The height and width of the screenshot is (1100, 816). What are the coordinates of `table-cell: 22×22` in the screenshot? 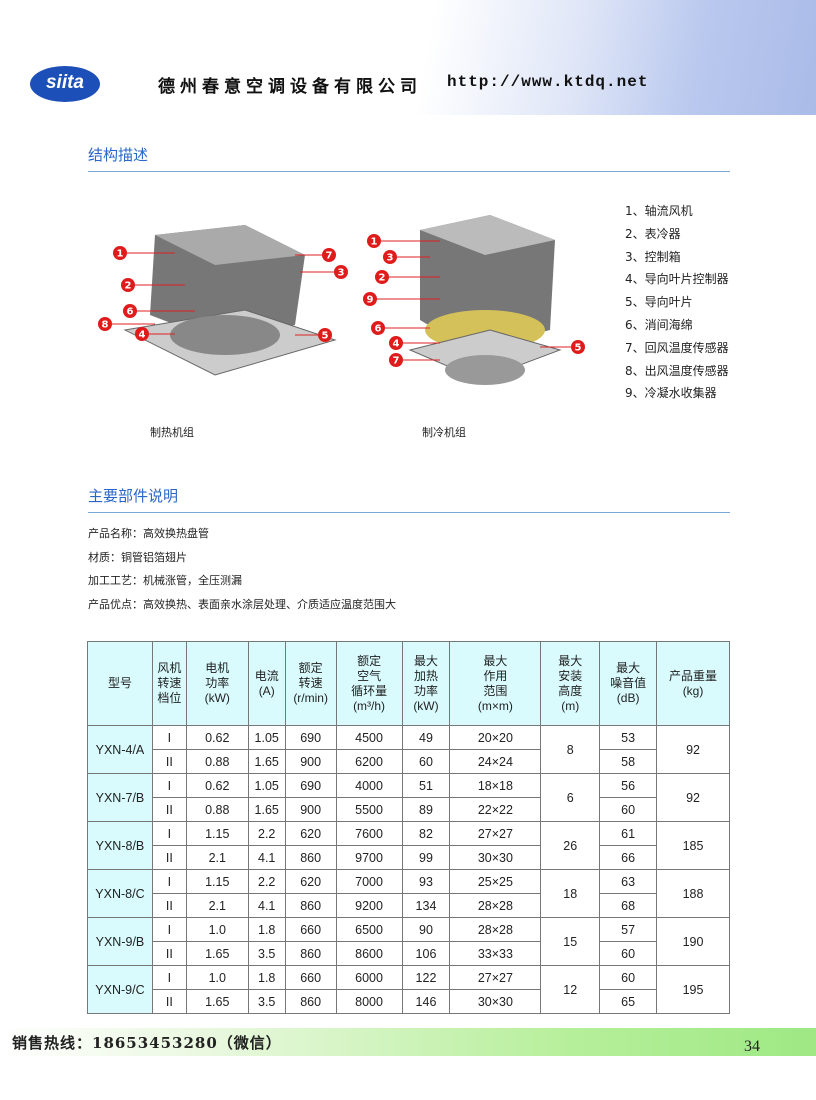 It's located at (495, 809).